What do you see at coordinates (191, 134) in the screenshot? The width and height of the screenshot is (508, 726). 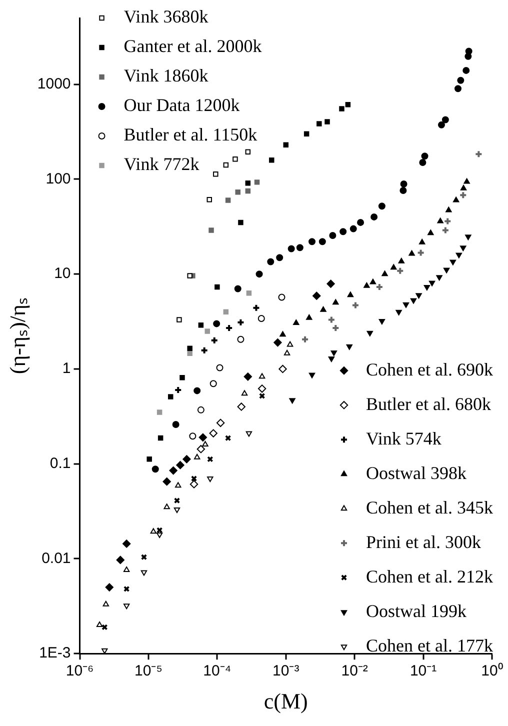 I see `legend-label: Butler et al. 1150k` at bounding box center [191, 134].